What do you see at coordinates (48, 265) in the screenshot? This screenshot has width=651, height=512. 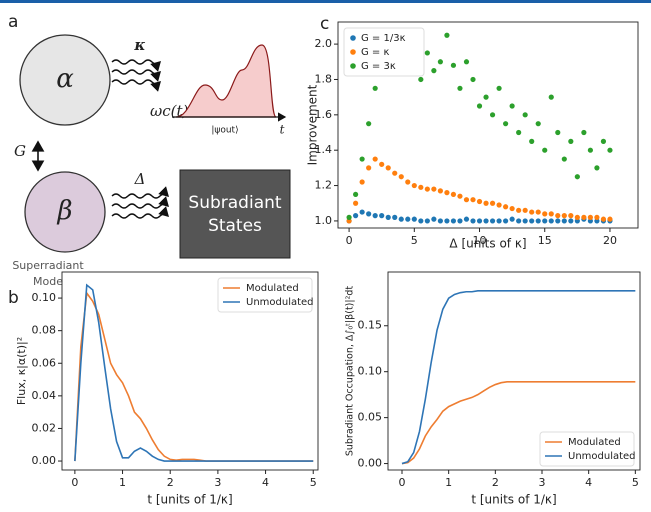 I see `mode-caption: Superradiant` at bounding box center [48, 265].